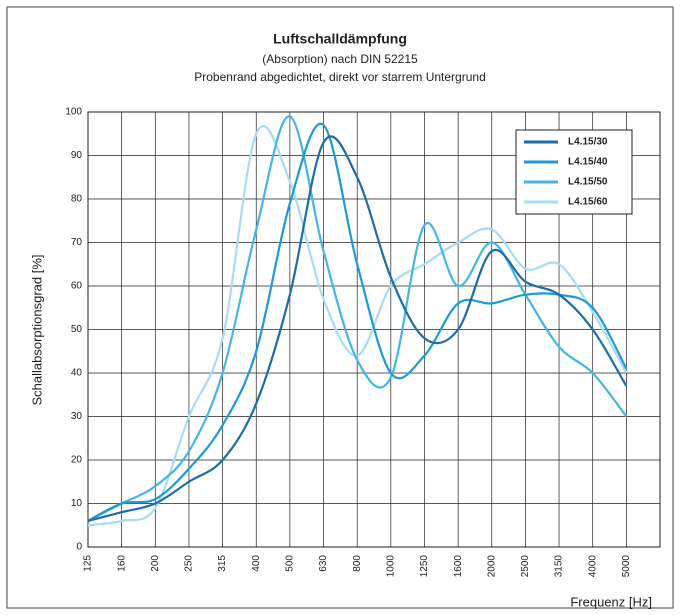 Image resolution: width=680 pixels, height=615 pixels. I want to click on subtitle: (Absorption) nach DIN 52215, so click(340, 59).